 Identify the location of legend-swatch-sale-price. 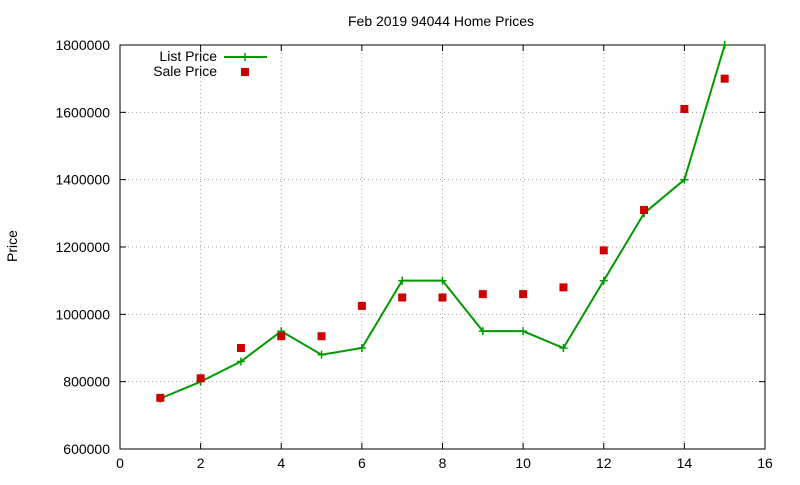
(245, 72).